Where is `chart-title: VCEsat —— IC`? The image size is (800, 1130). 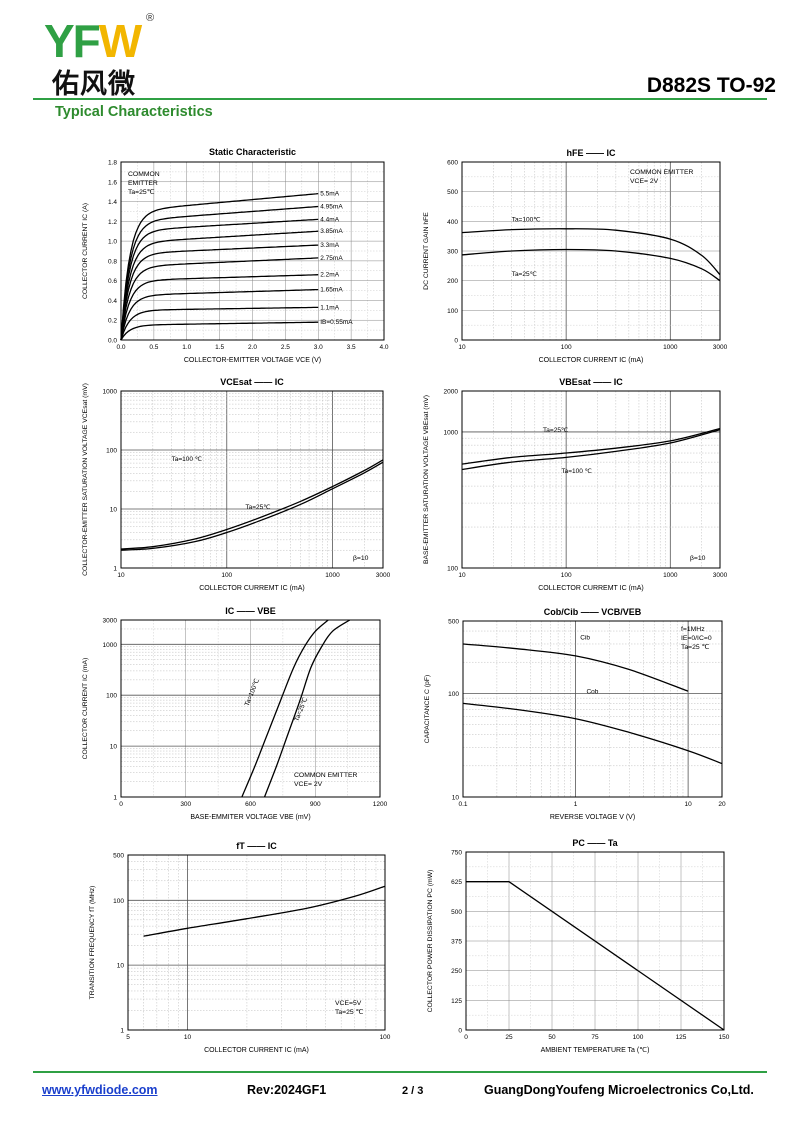
chart-title: VCEsat —— IC is located at coordinates (252, 382).